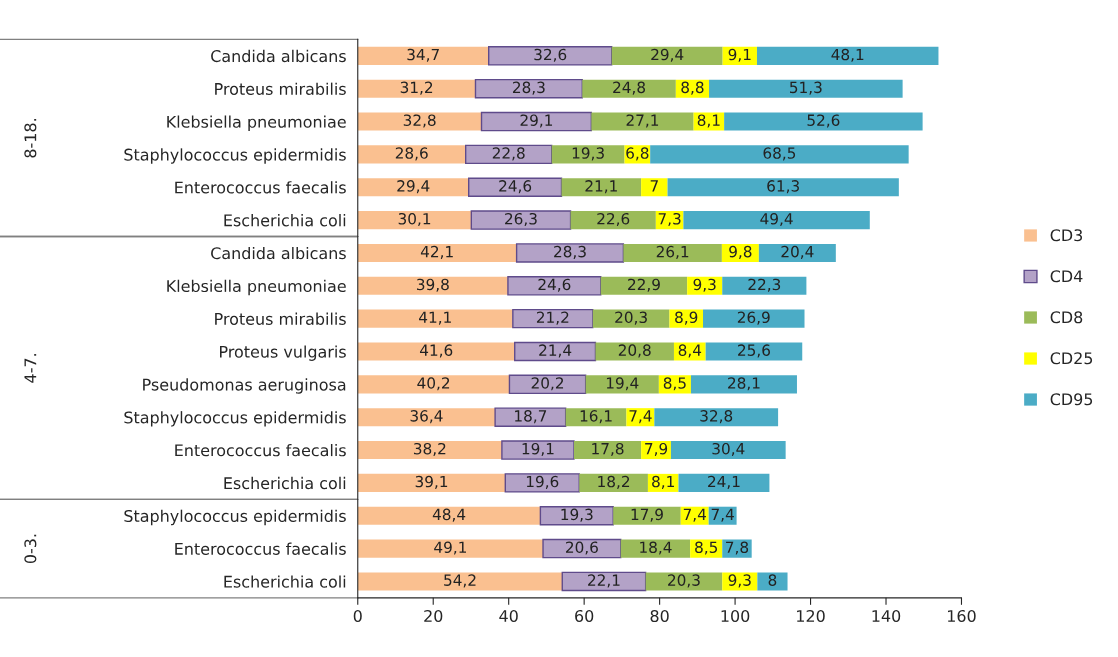  I want to click on x-tick-label: 40, so click(508, 616).